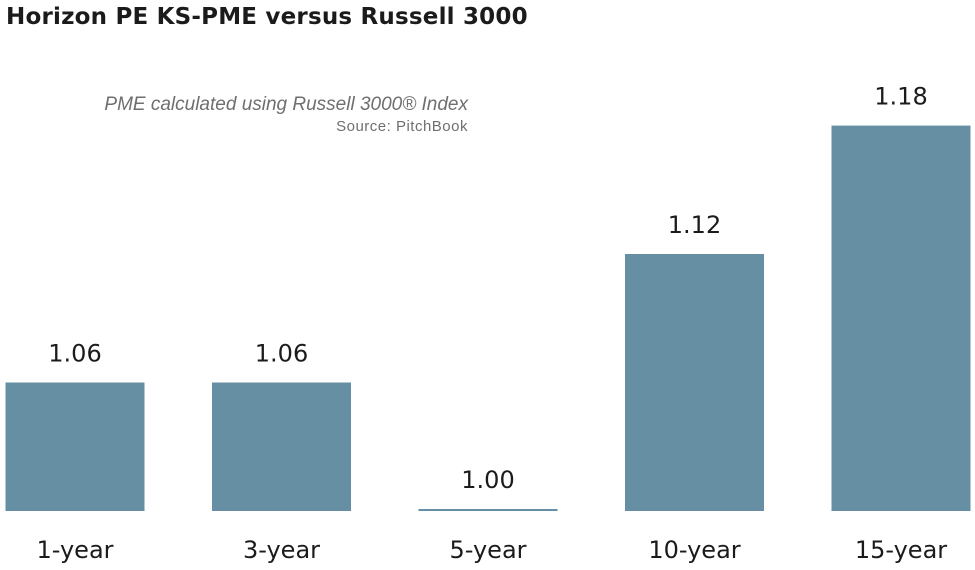  Describe the element at coordinates (286, 104) in the screenshot. I see `chart-subtitle: PME calculated using Russell 3000® Index` at that location.